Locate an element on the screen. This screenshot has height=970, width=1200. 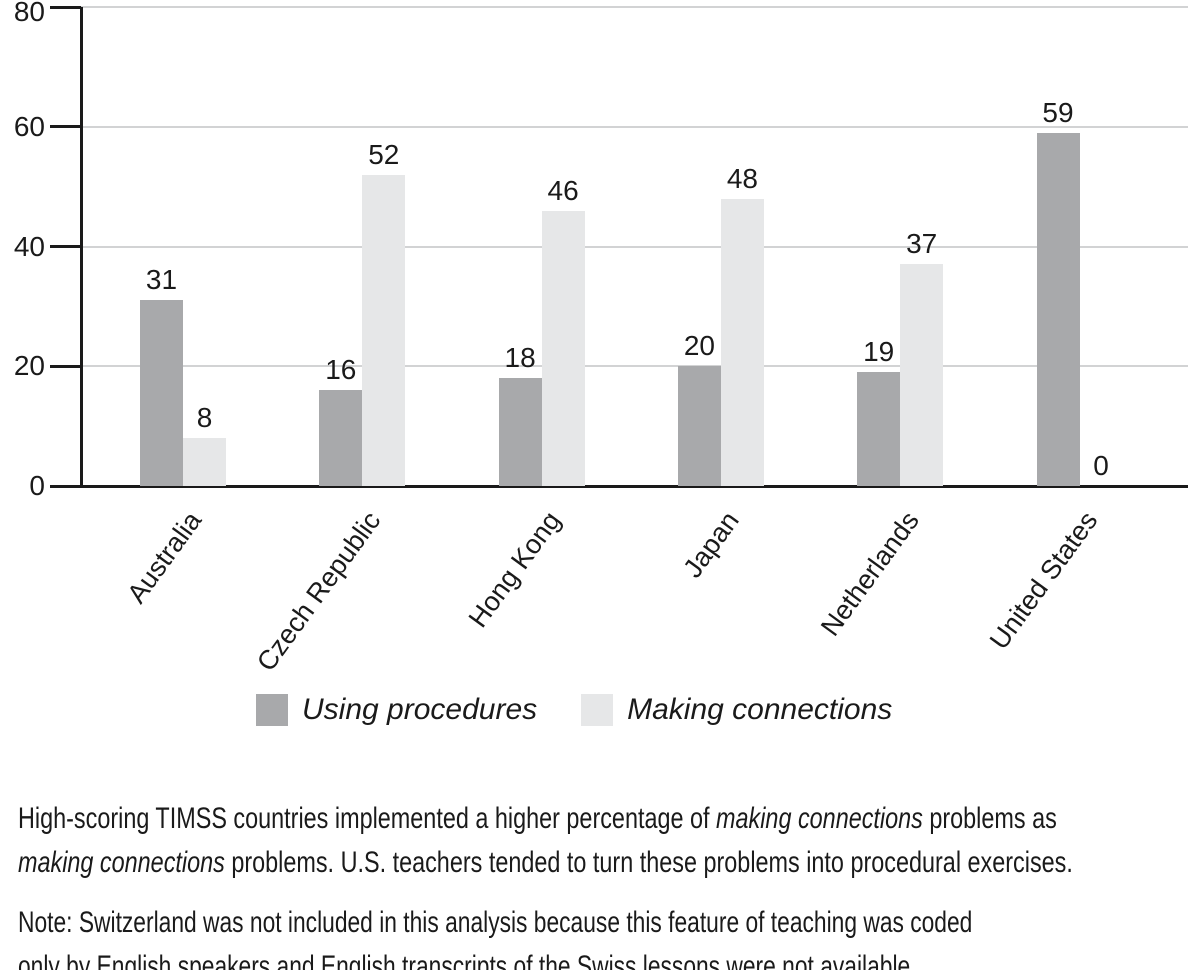
legend-item-using-procedures: Using procedures is located at coordinates (396, 710).